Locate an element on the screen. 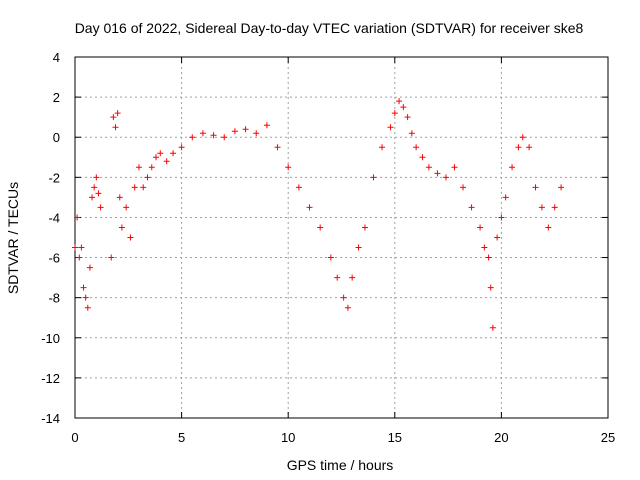 The image size is (640, 480). x-tick-label: 0 is located at coordinates (74, 437).